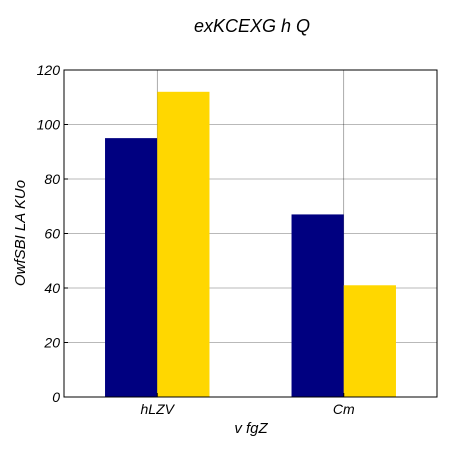  What do you see at coordinates (20, 233) in the screenshot?
I see `y-axis-label: OwfSBI LA KUo` at bounding box center [20, 233].